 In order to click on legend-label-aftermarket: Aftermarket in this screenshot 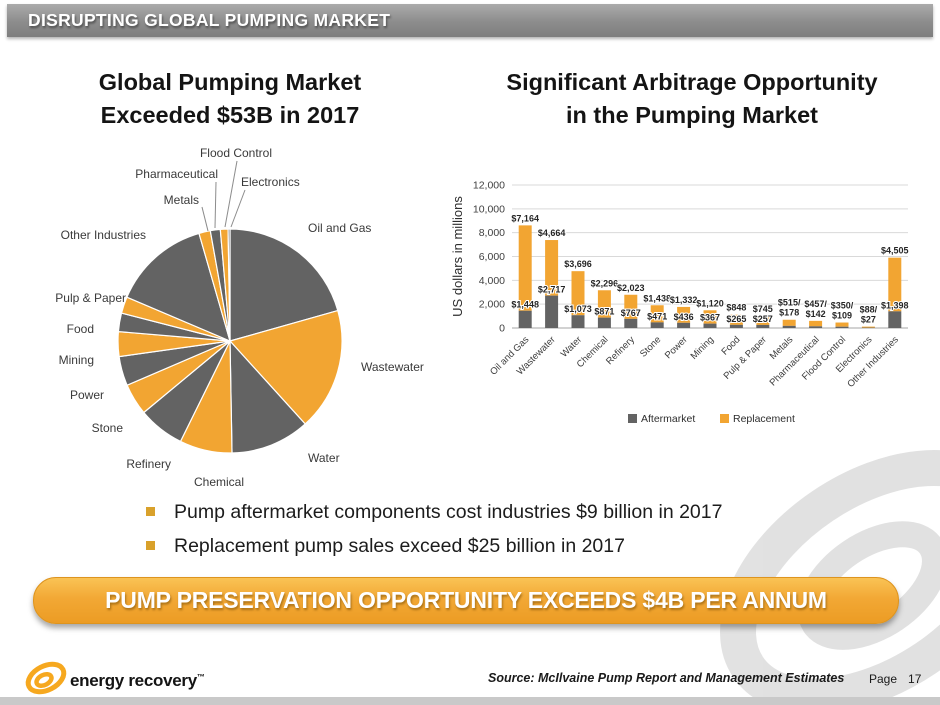, I will do `click(668, 419)`.